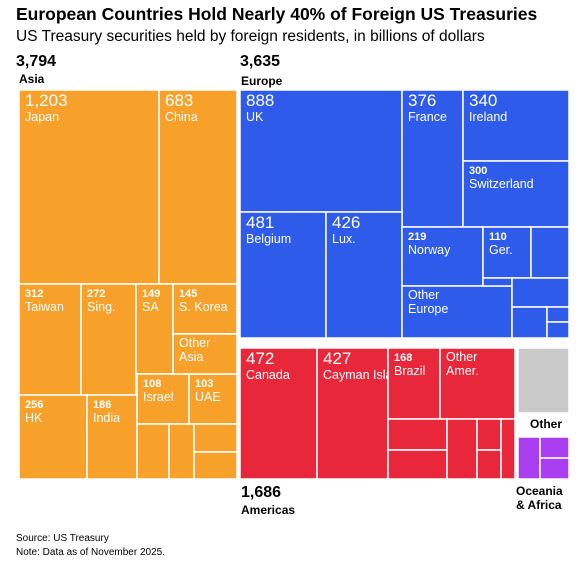 Image resolution: width=584 pixels, height=571 pixels. What do you see at coordinates (179, 100) in the screenshot?
I see `asia-china-value: 683` at bounding box center [179, 100].